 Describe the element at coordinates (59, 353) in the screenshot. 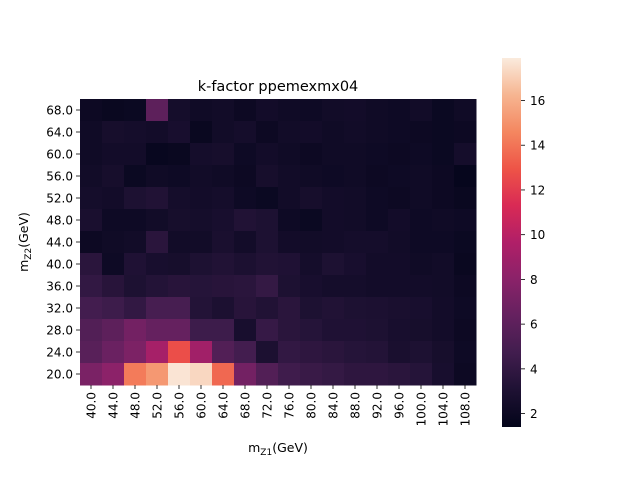

I see `y-tick-label: 24.0` at that location.